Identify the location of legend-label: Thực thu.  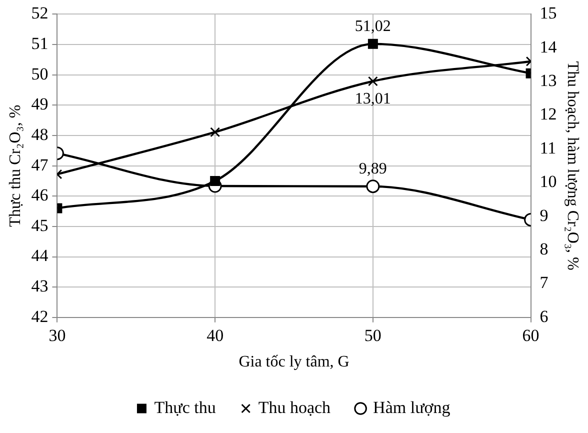
(185, 407).